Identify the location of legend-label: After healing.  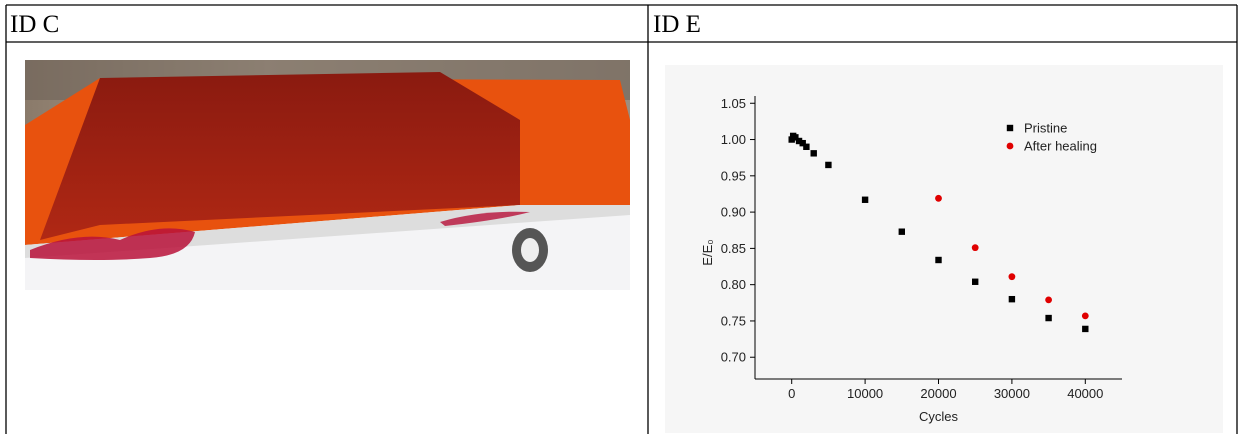
(1060, 146).